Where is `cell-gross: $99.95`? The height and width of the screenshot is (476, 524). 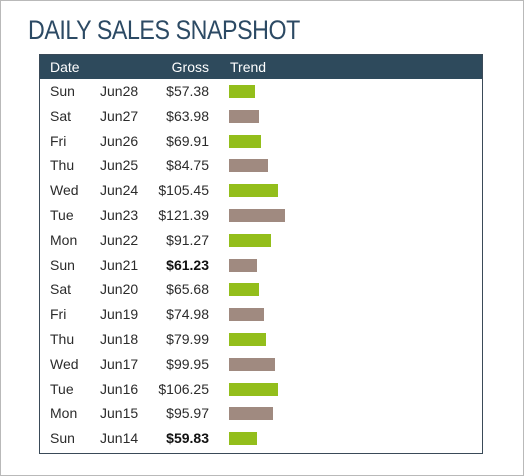
cell-gross: $99.95 is located at coordinates (187, 363).